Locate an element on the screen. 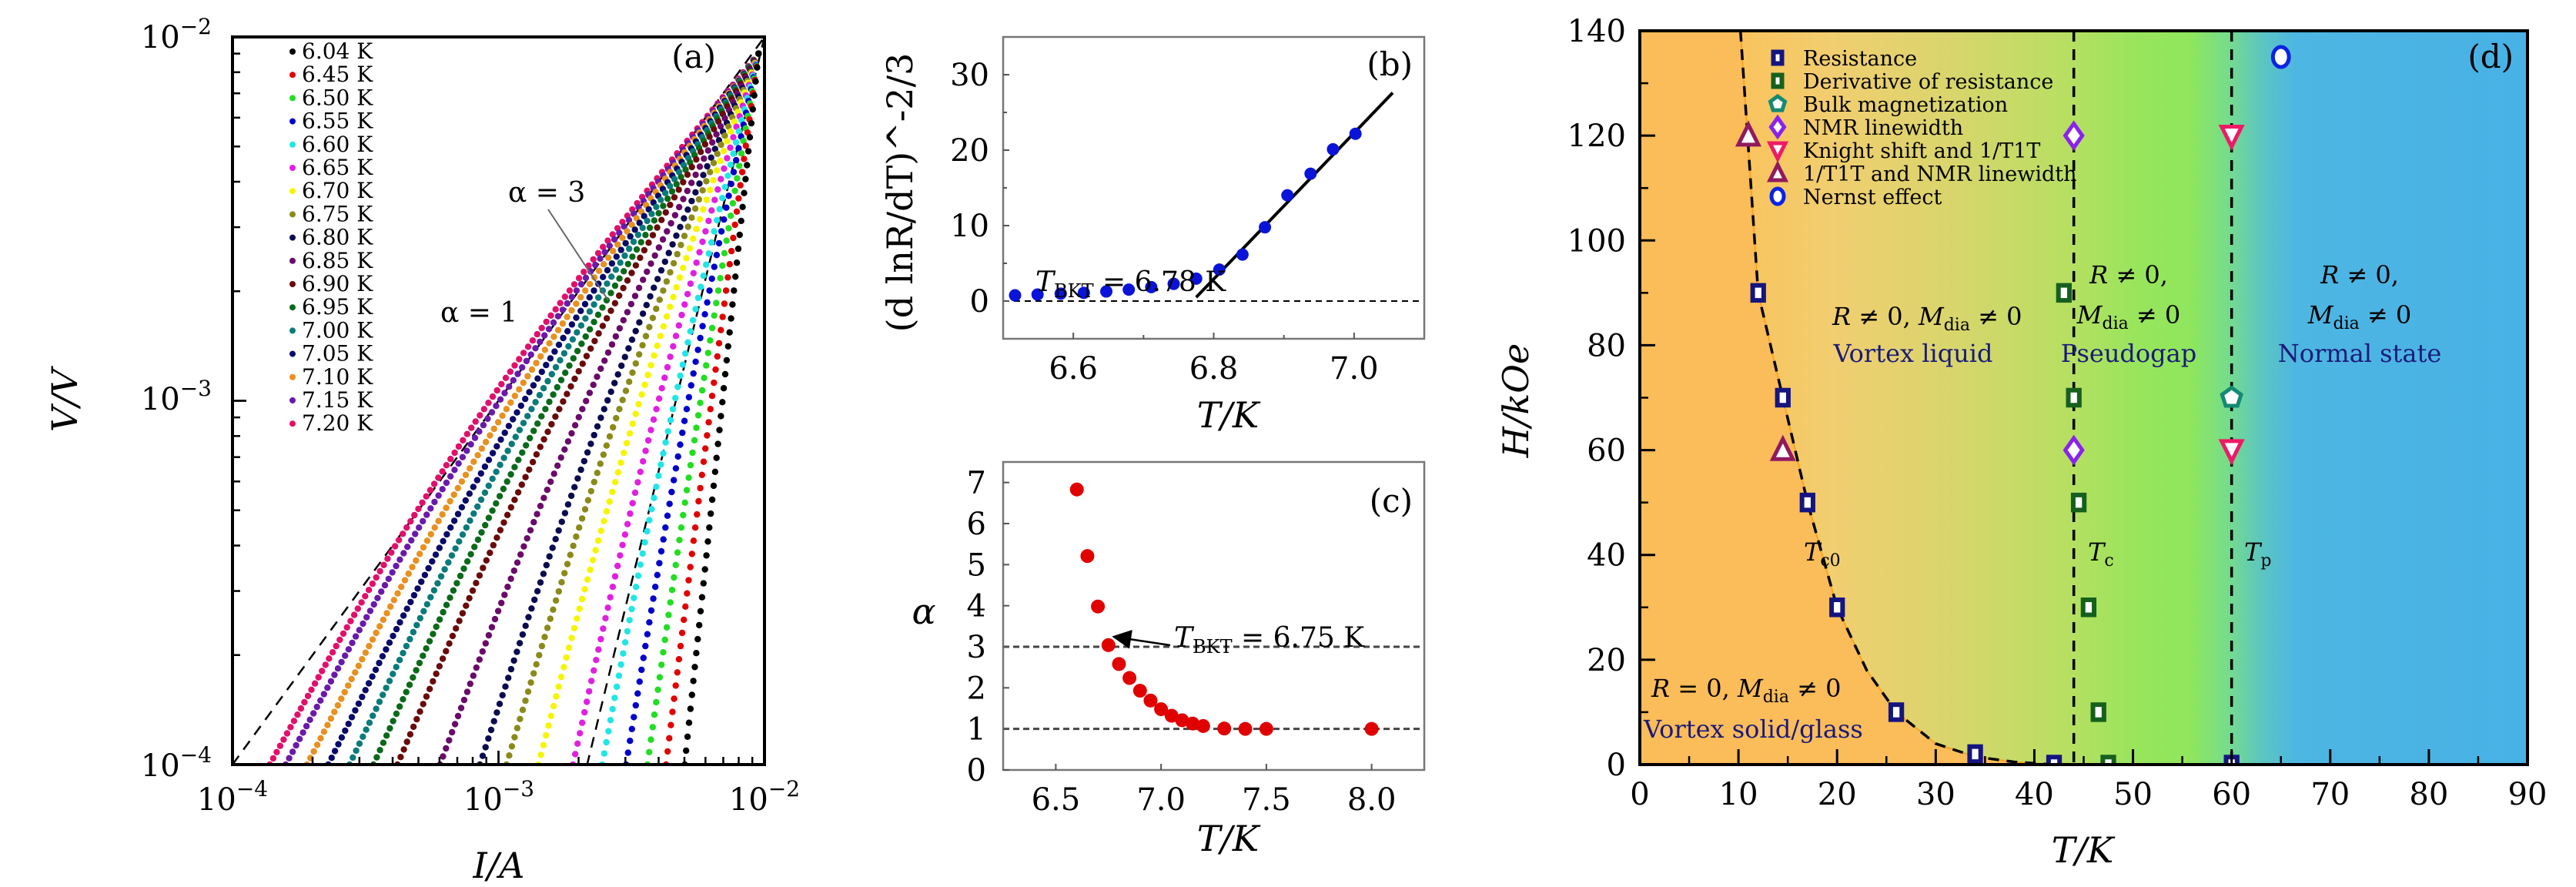 Image resolution: width=2576 pixels, height=887 pixels. d-xlabel: T/K is located at coordinates (2084, 850).